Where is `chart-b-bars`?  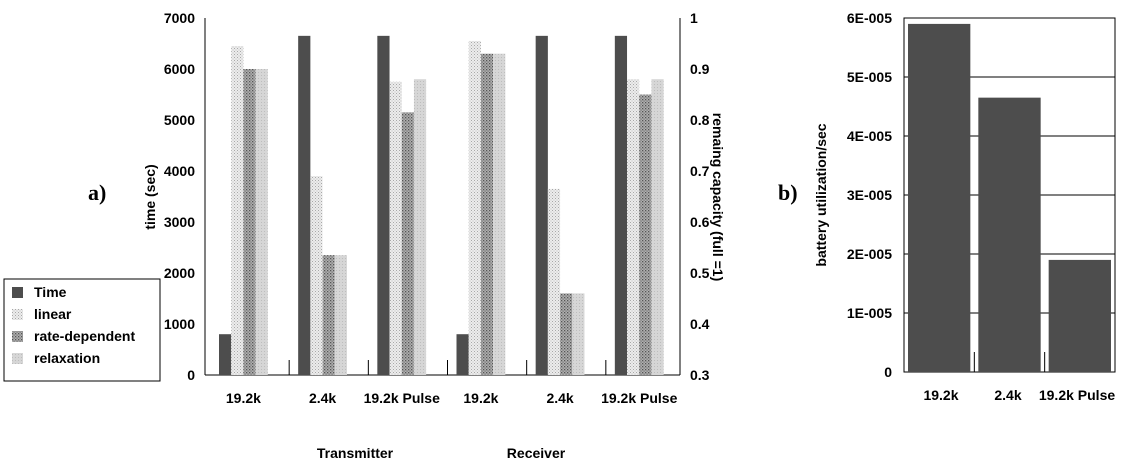 chart-b-bars is located at coordinates (1009, 198).